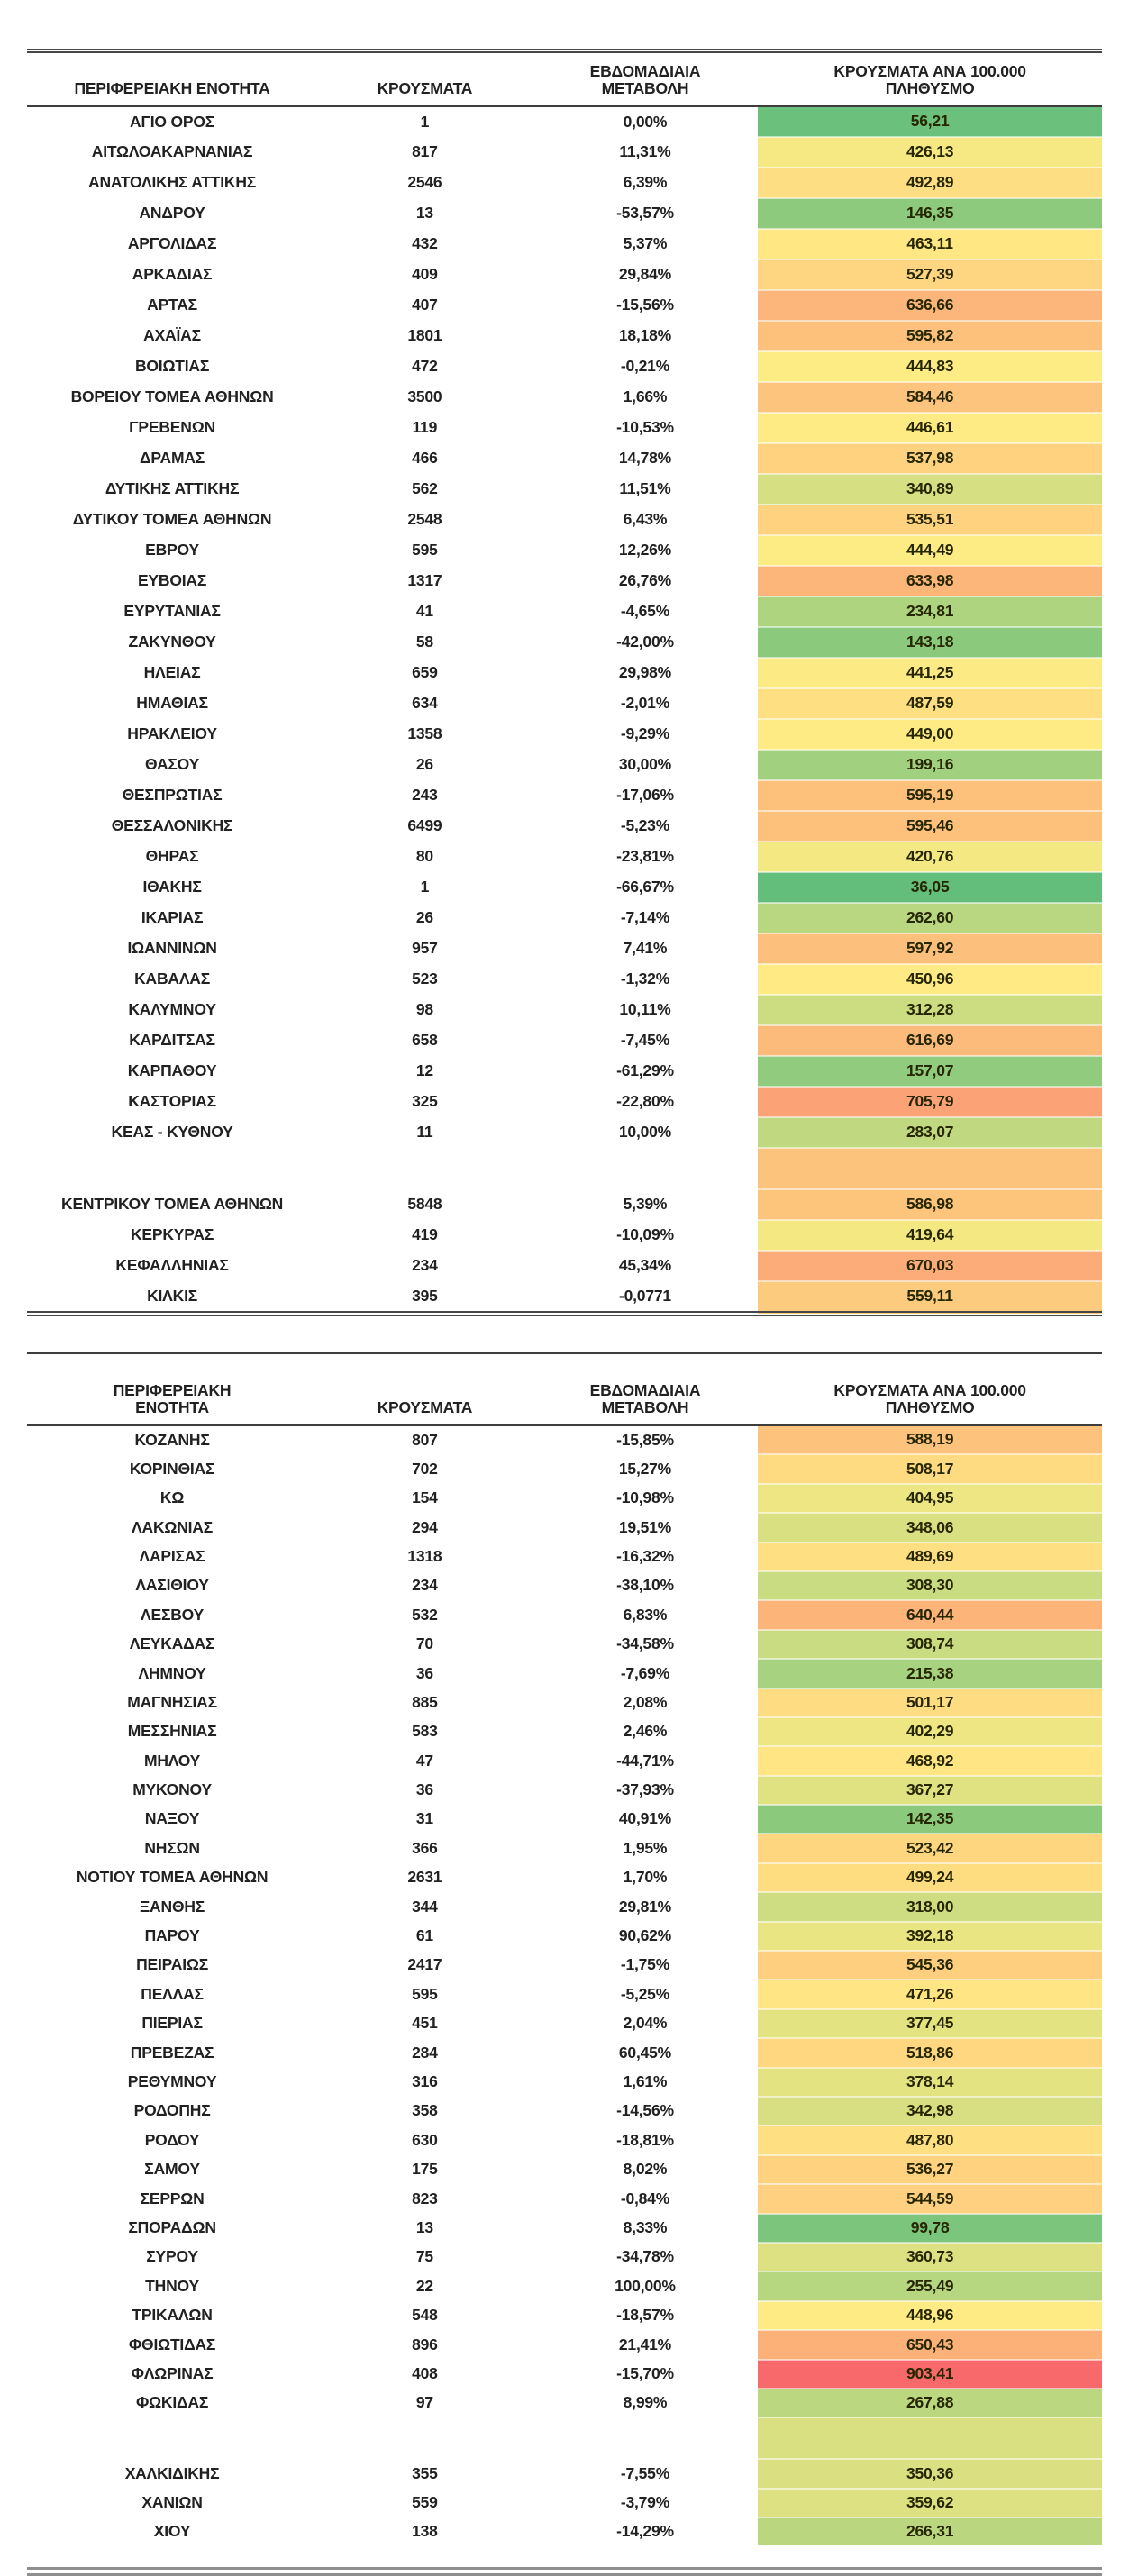 This screenshot has width=1129, height=2576. What do you see at coordinates (645, 79) in the screenshot?
I see `col-header-weekly-change-label: ΕΒΔΟΜΑΔΙΑΙΑ ΜΕΤΑΒΟΛΗ` at bounding box center [645, 79].